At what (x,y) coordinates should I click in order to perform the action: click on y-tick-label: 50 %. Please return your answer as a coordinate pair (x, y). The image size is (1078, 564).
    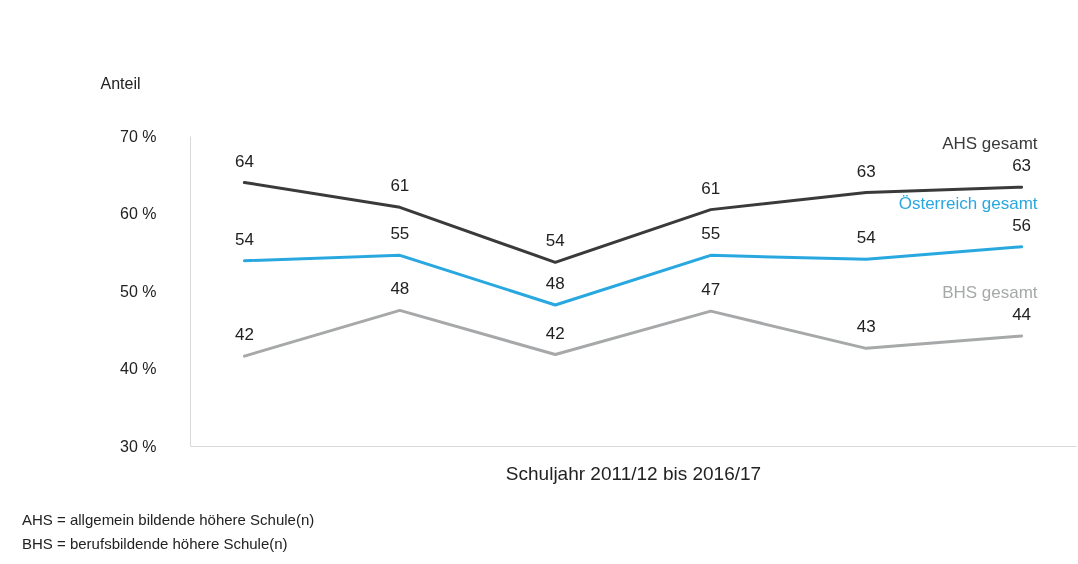
    Looking at the image, I should click on (138, 291).